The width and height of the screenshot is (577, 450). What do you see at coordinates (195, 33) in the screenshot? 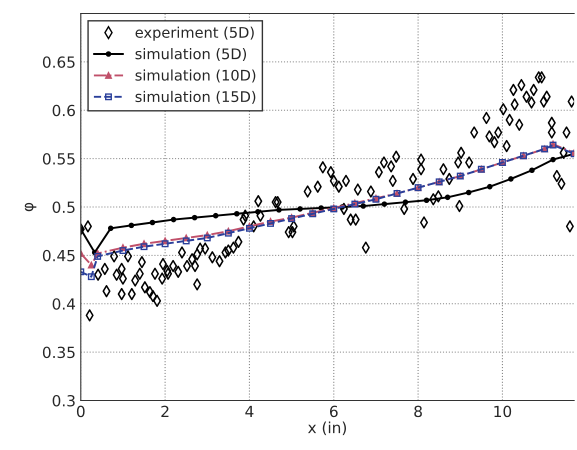
I see `legend-label: experiment (5D)` at bounding box center [195, 33].